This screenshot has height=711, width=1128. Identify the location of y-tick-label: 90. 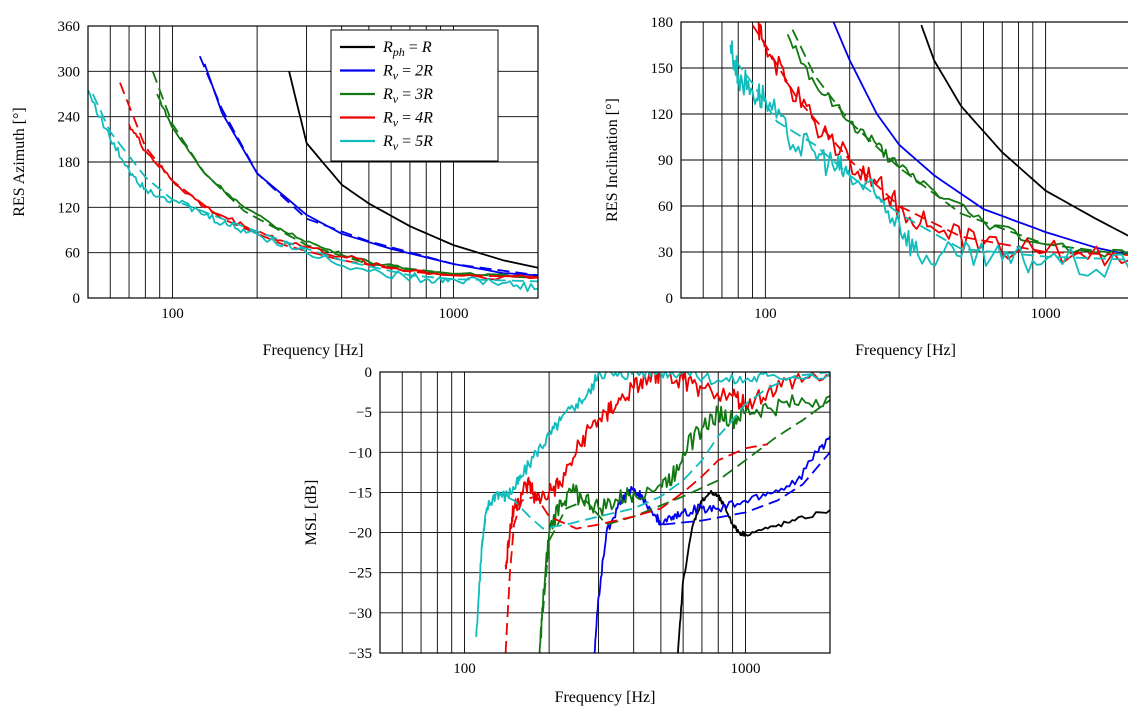
(665, 161).